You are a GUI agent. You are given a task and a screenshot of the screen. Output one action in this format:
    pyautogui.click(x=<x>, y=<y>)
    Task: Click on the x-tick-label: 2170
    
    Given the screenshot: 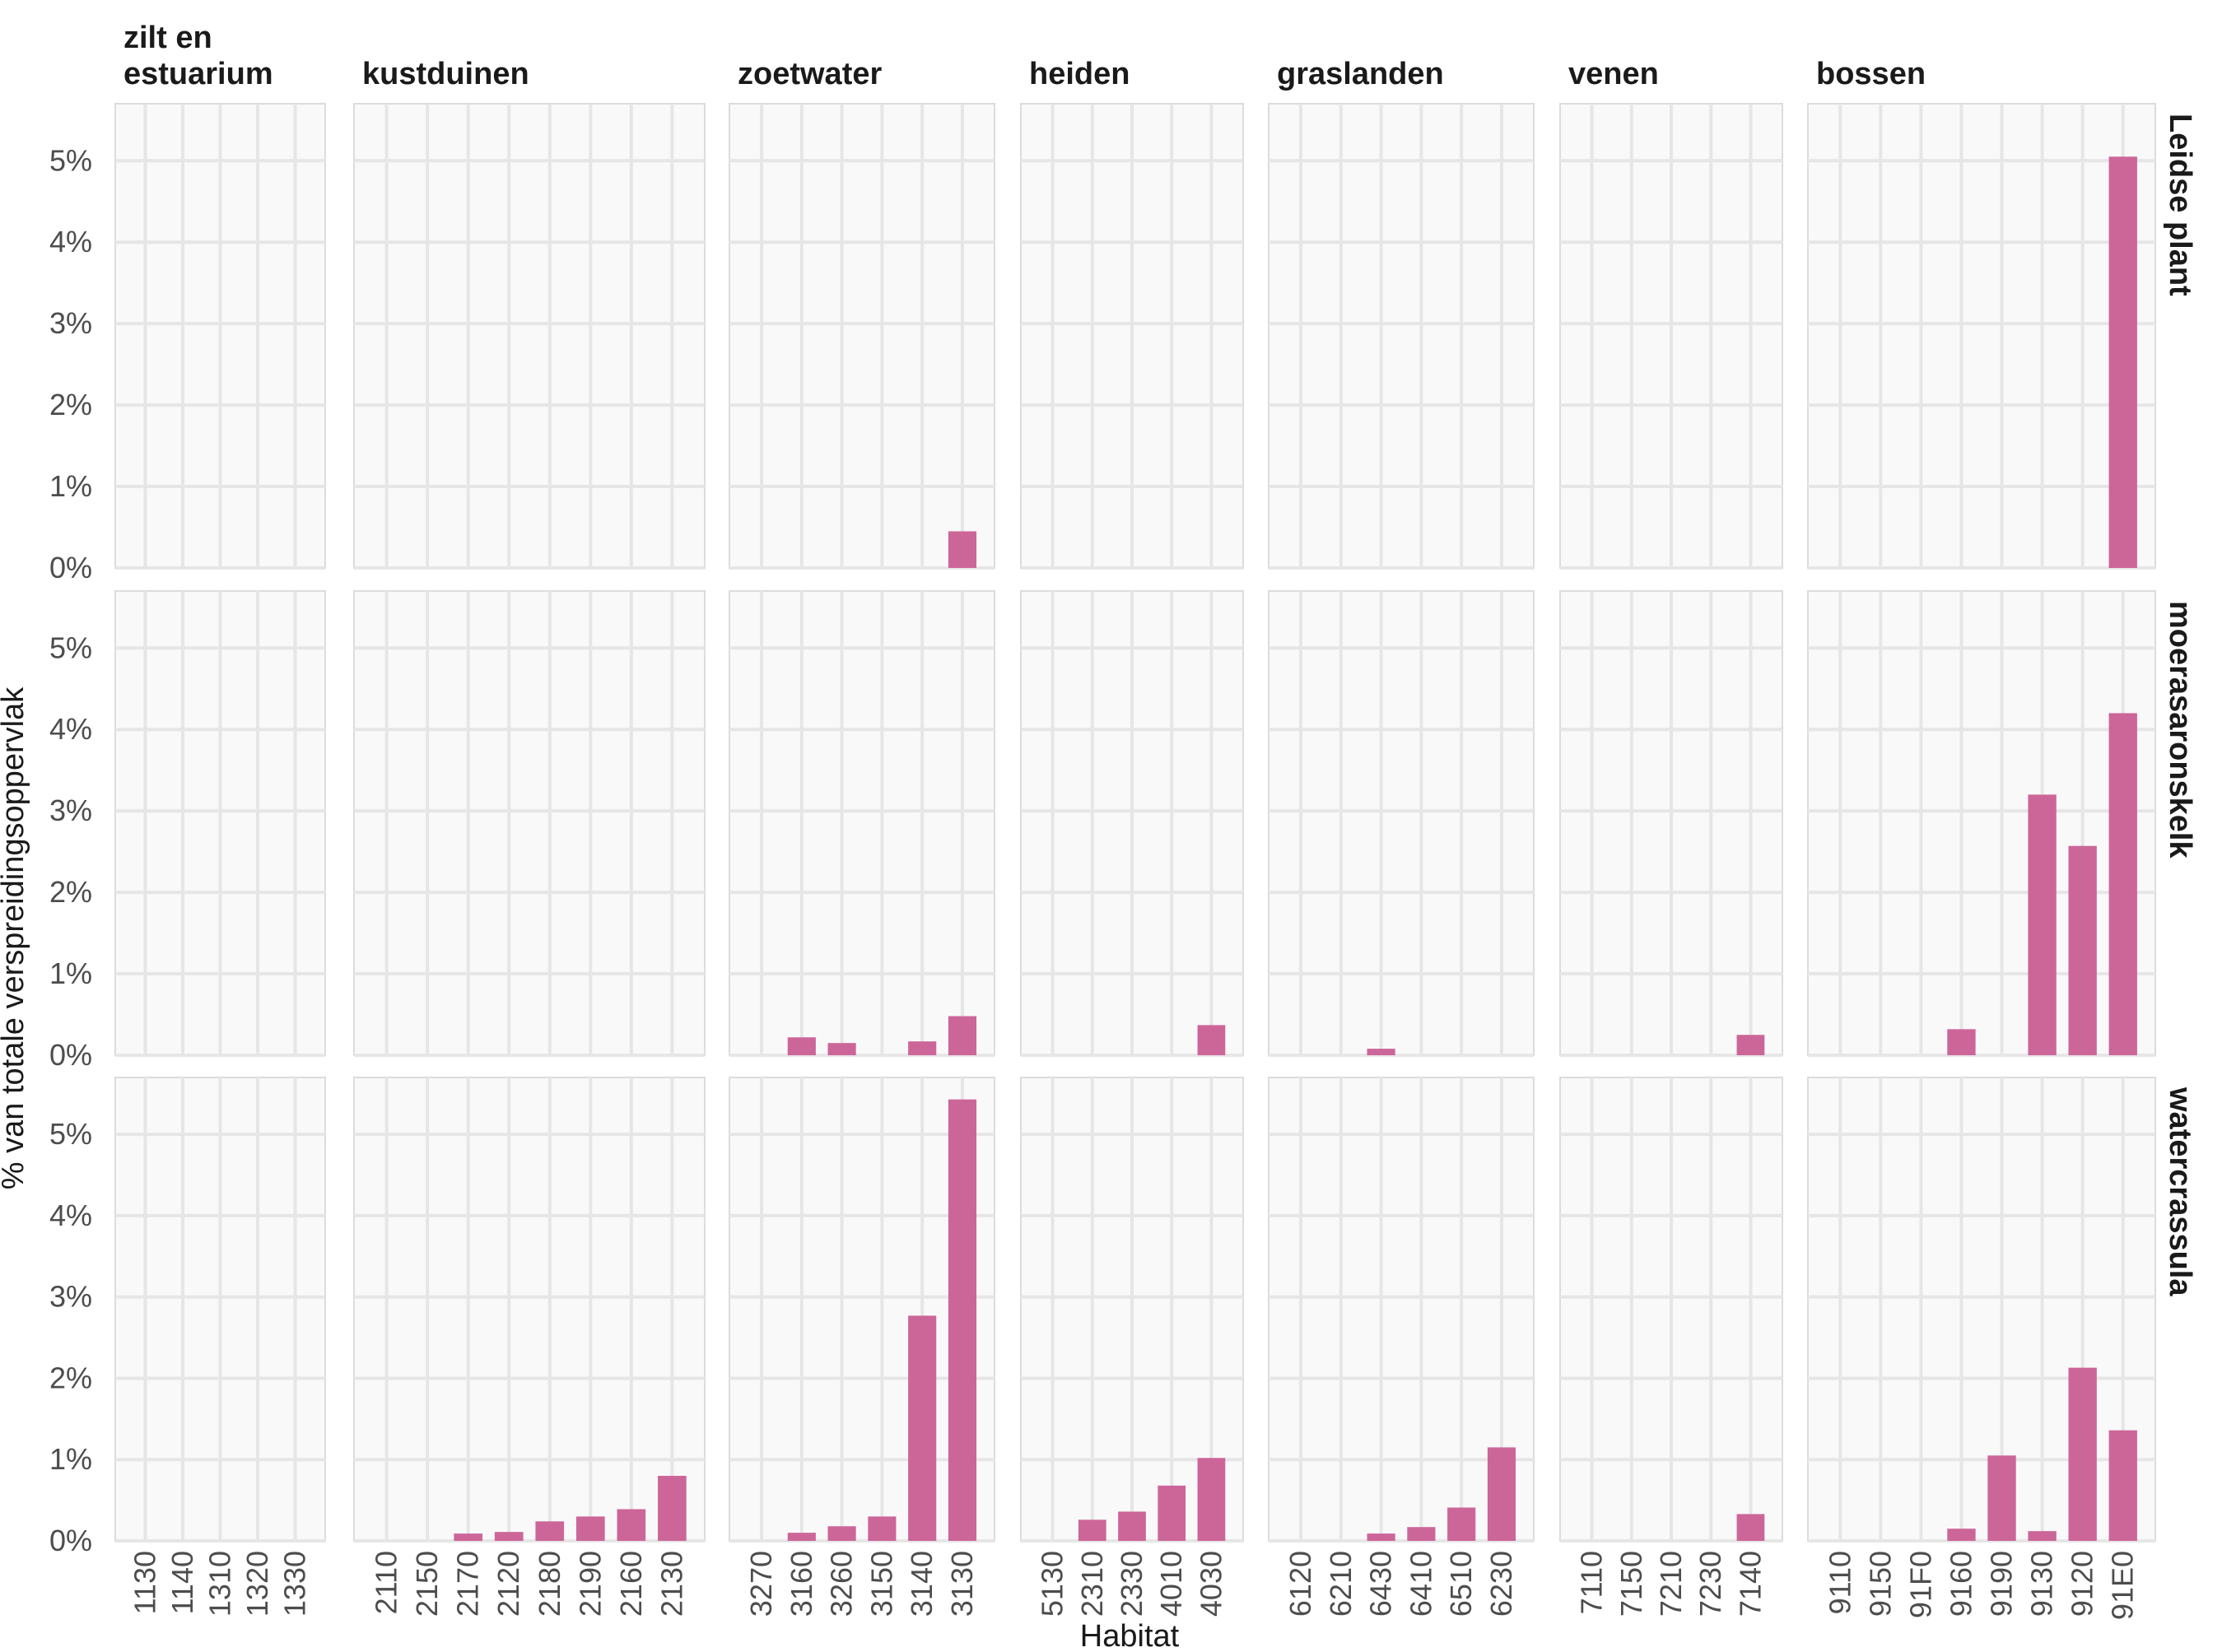 What is the action you would take?
    pyautogui.click(x=468, y=1584)
    